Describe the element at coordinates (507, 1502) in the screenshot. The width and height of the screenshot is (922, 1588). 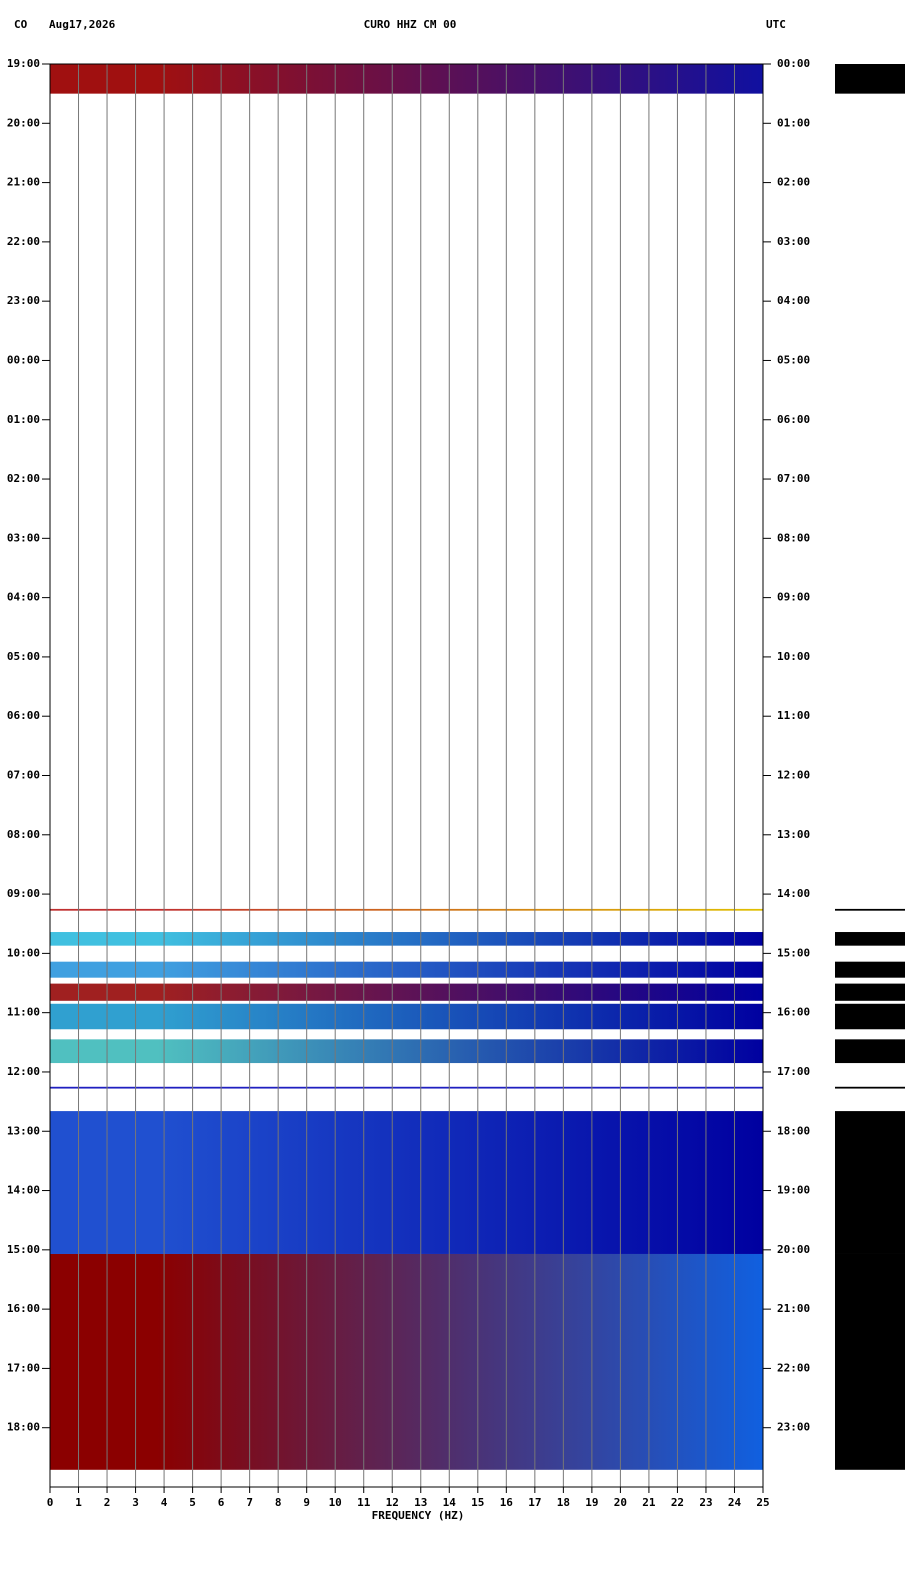
I see `x-tick-label: 16` at that location.